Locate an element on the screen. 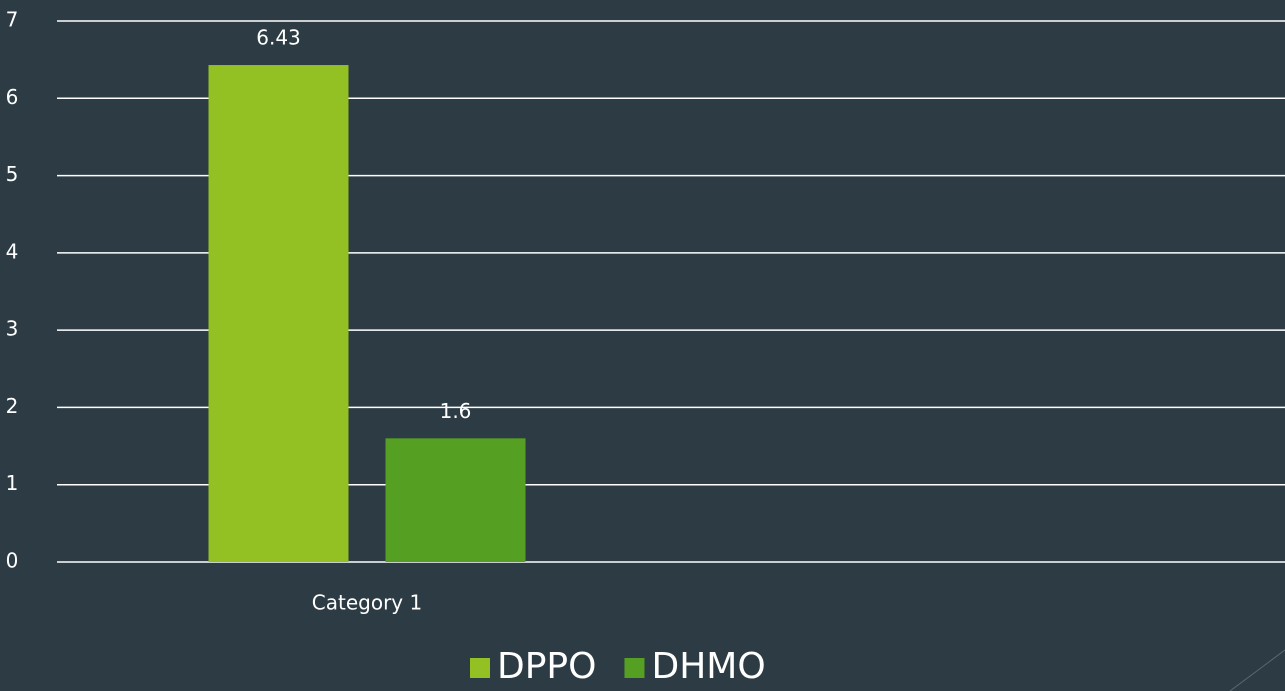  legend-label: DPPO is located at coordinates (546, 666).